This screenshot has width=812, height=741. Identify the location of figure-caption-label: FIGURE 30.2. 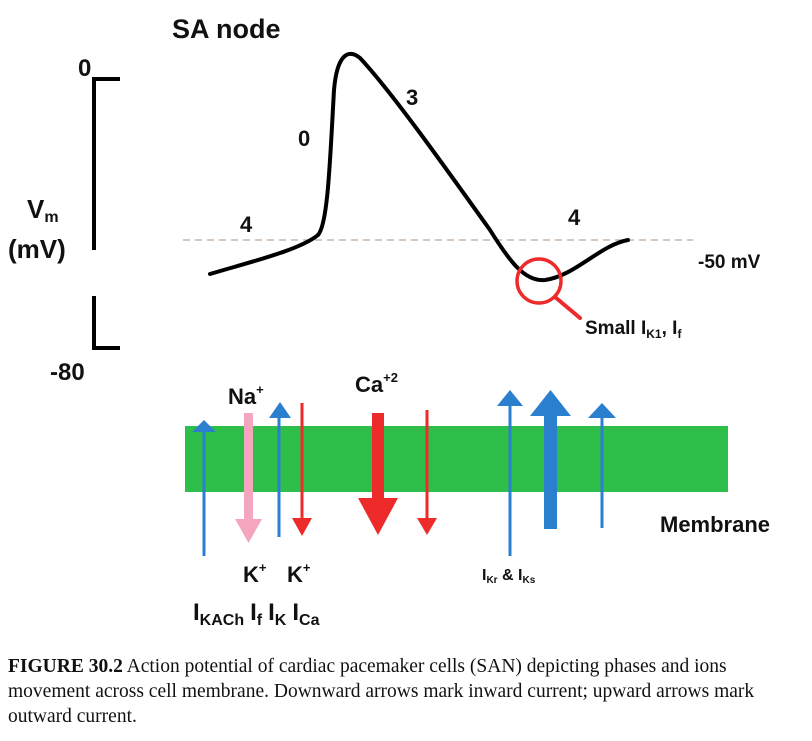
(65, 666).